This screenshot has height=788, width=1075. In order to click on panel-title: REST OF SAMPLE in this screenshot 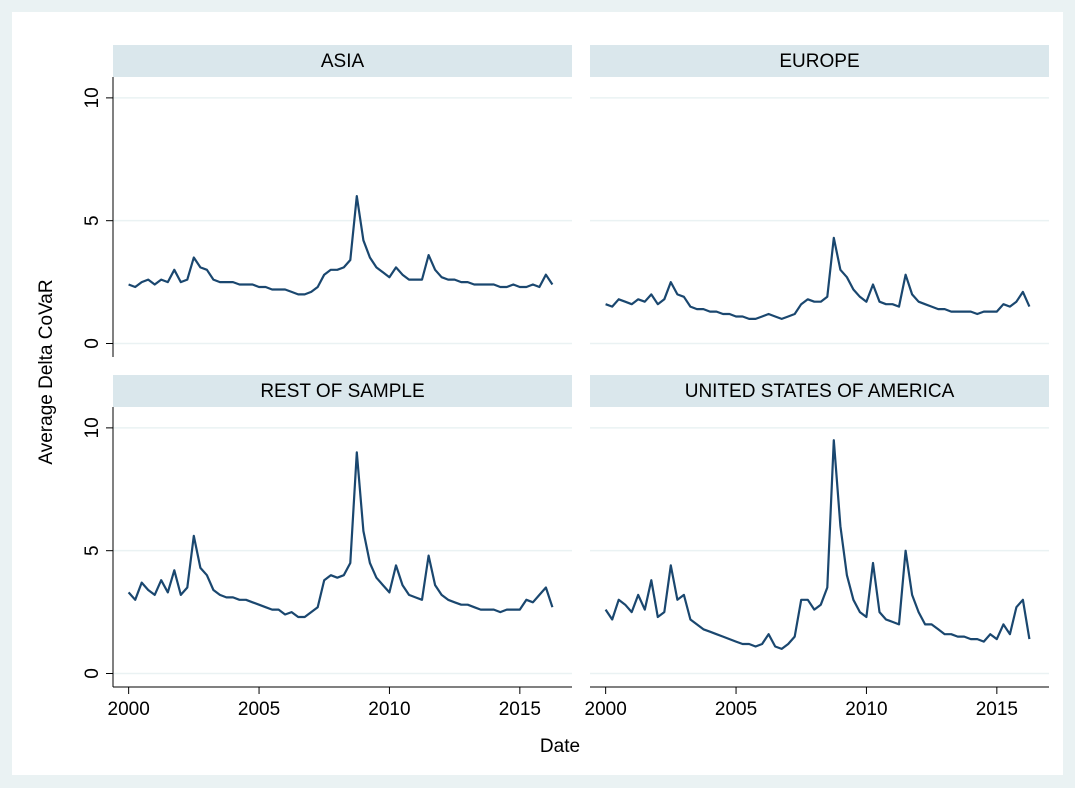, I will do `click(342, 391)`.